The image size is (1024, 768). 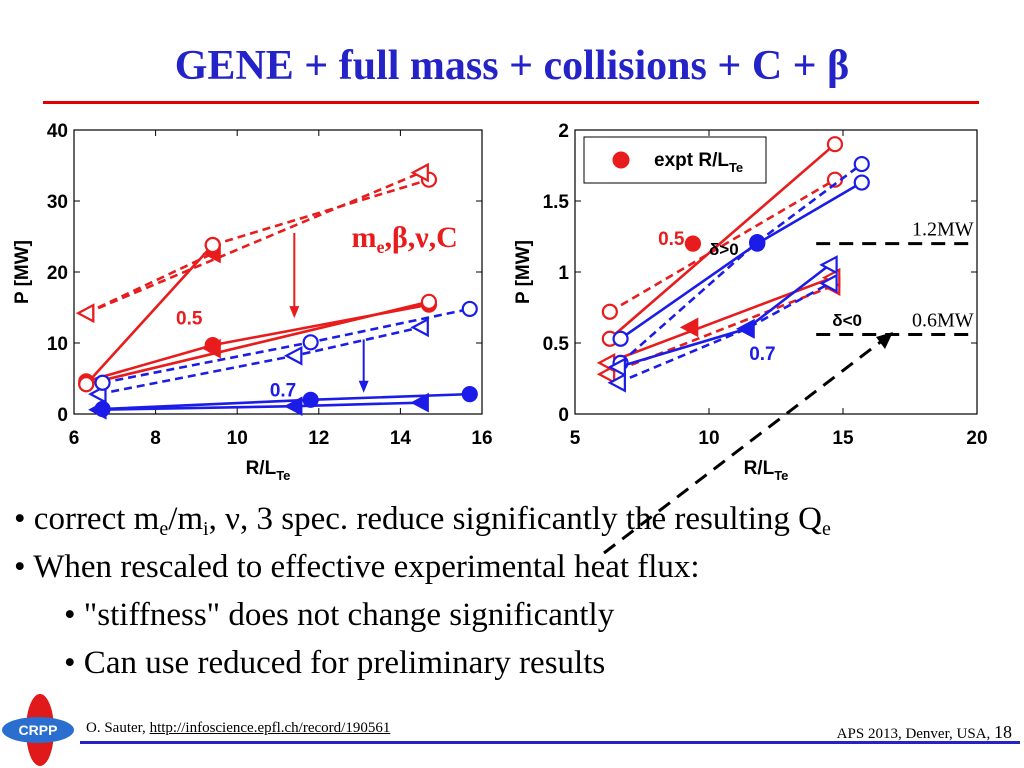 What do you see at coordinates (401, 438) in the screenshot?
I see `x-tick-label: 14` at bounding box center [401, 438].